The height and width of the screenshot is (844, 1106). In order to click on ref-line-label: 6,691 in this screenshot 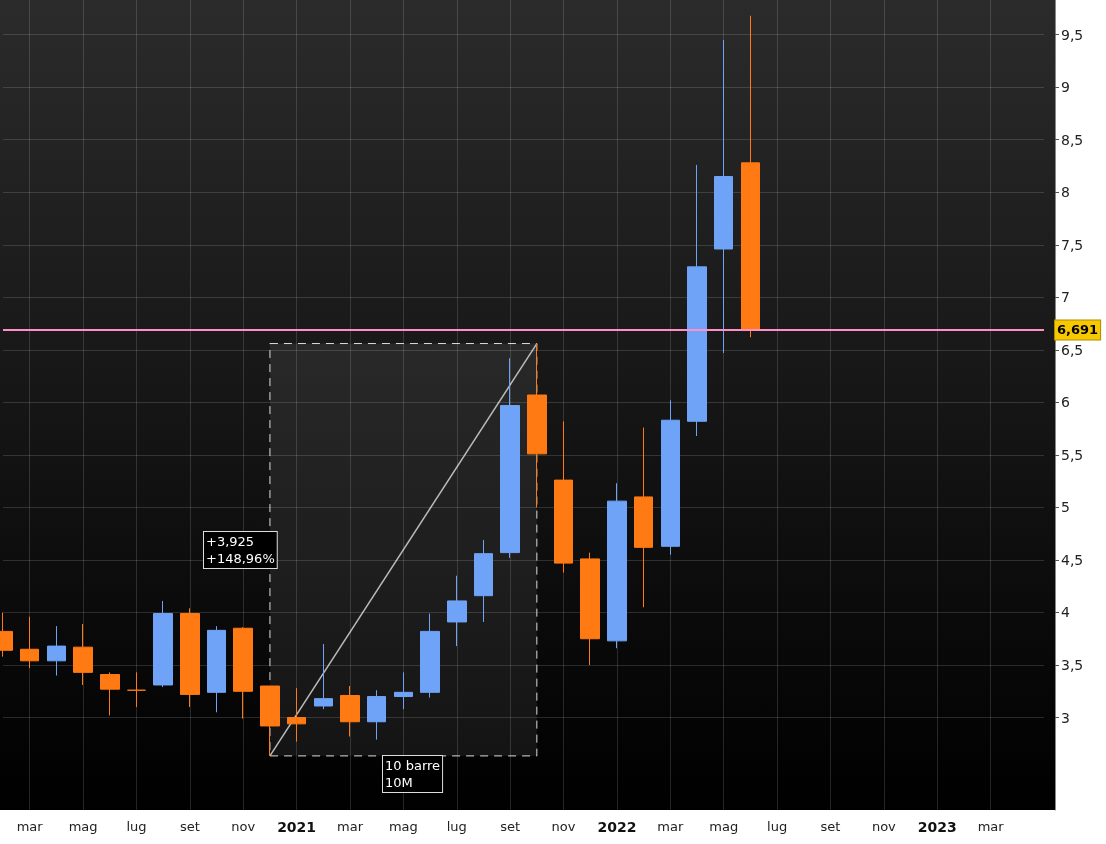, I will do `click(1078, 330)`.